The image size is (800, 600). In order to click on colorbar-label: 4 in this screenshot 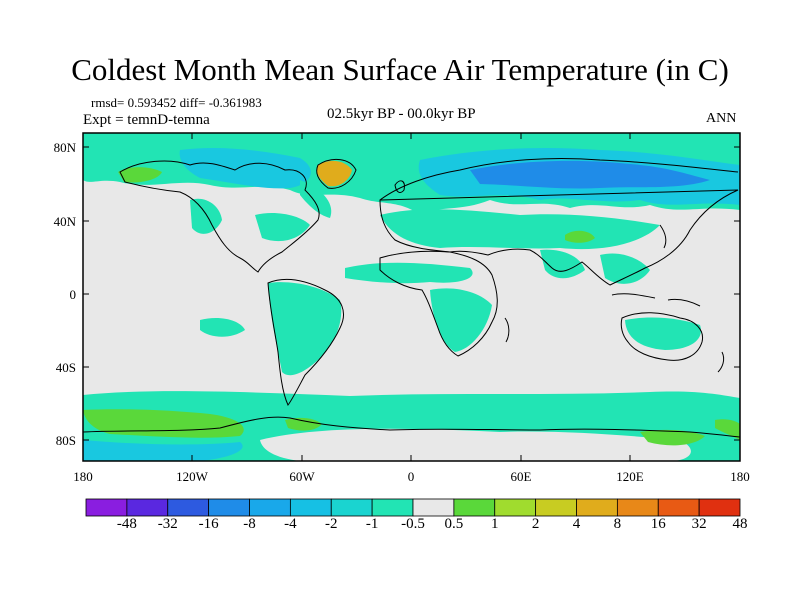, I will do `click(576, 524)`.